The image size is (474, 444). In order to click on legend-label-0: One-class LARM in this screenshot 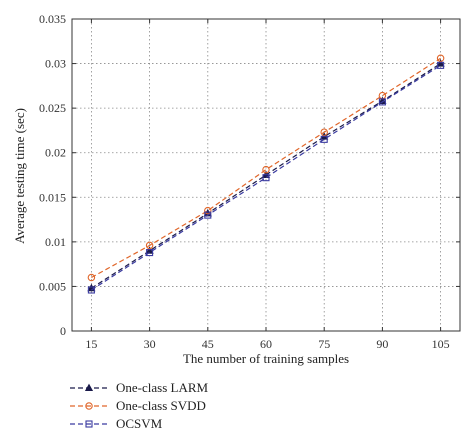, I will do `click(162, 387)`.